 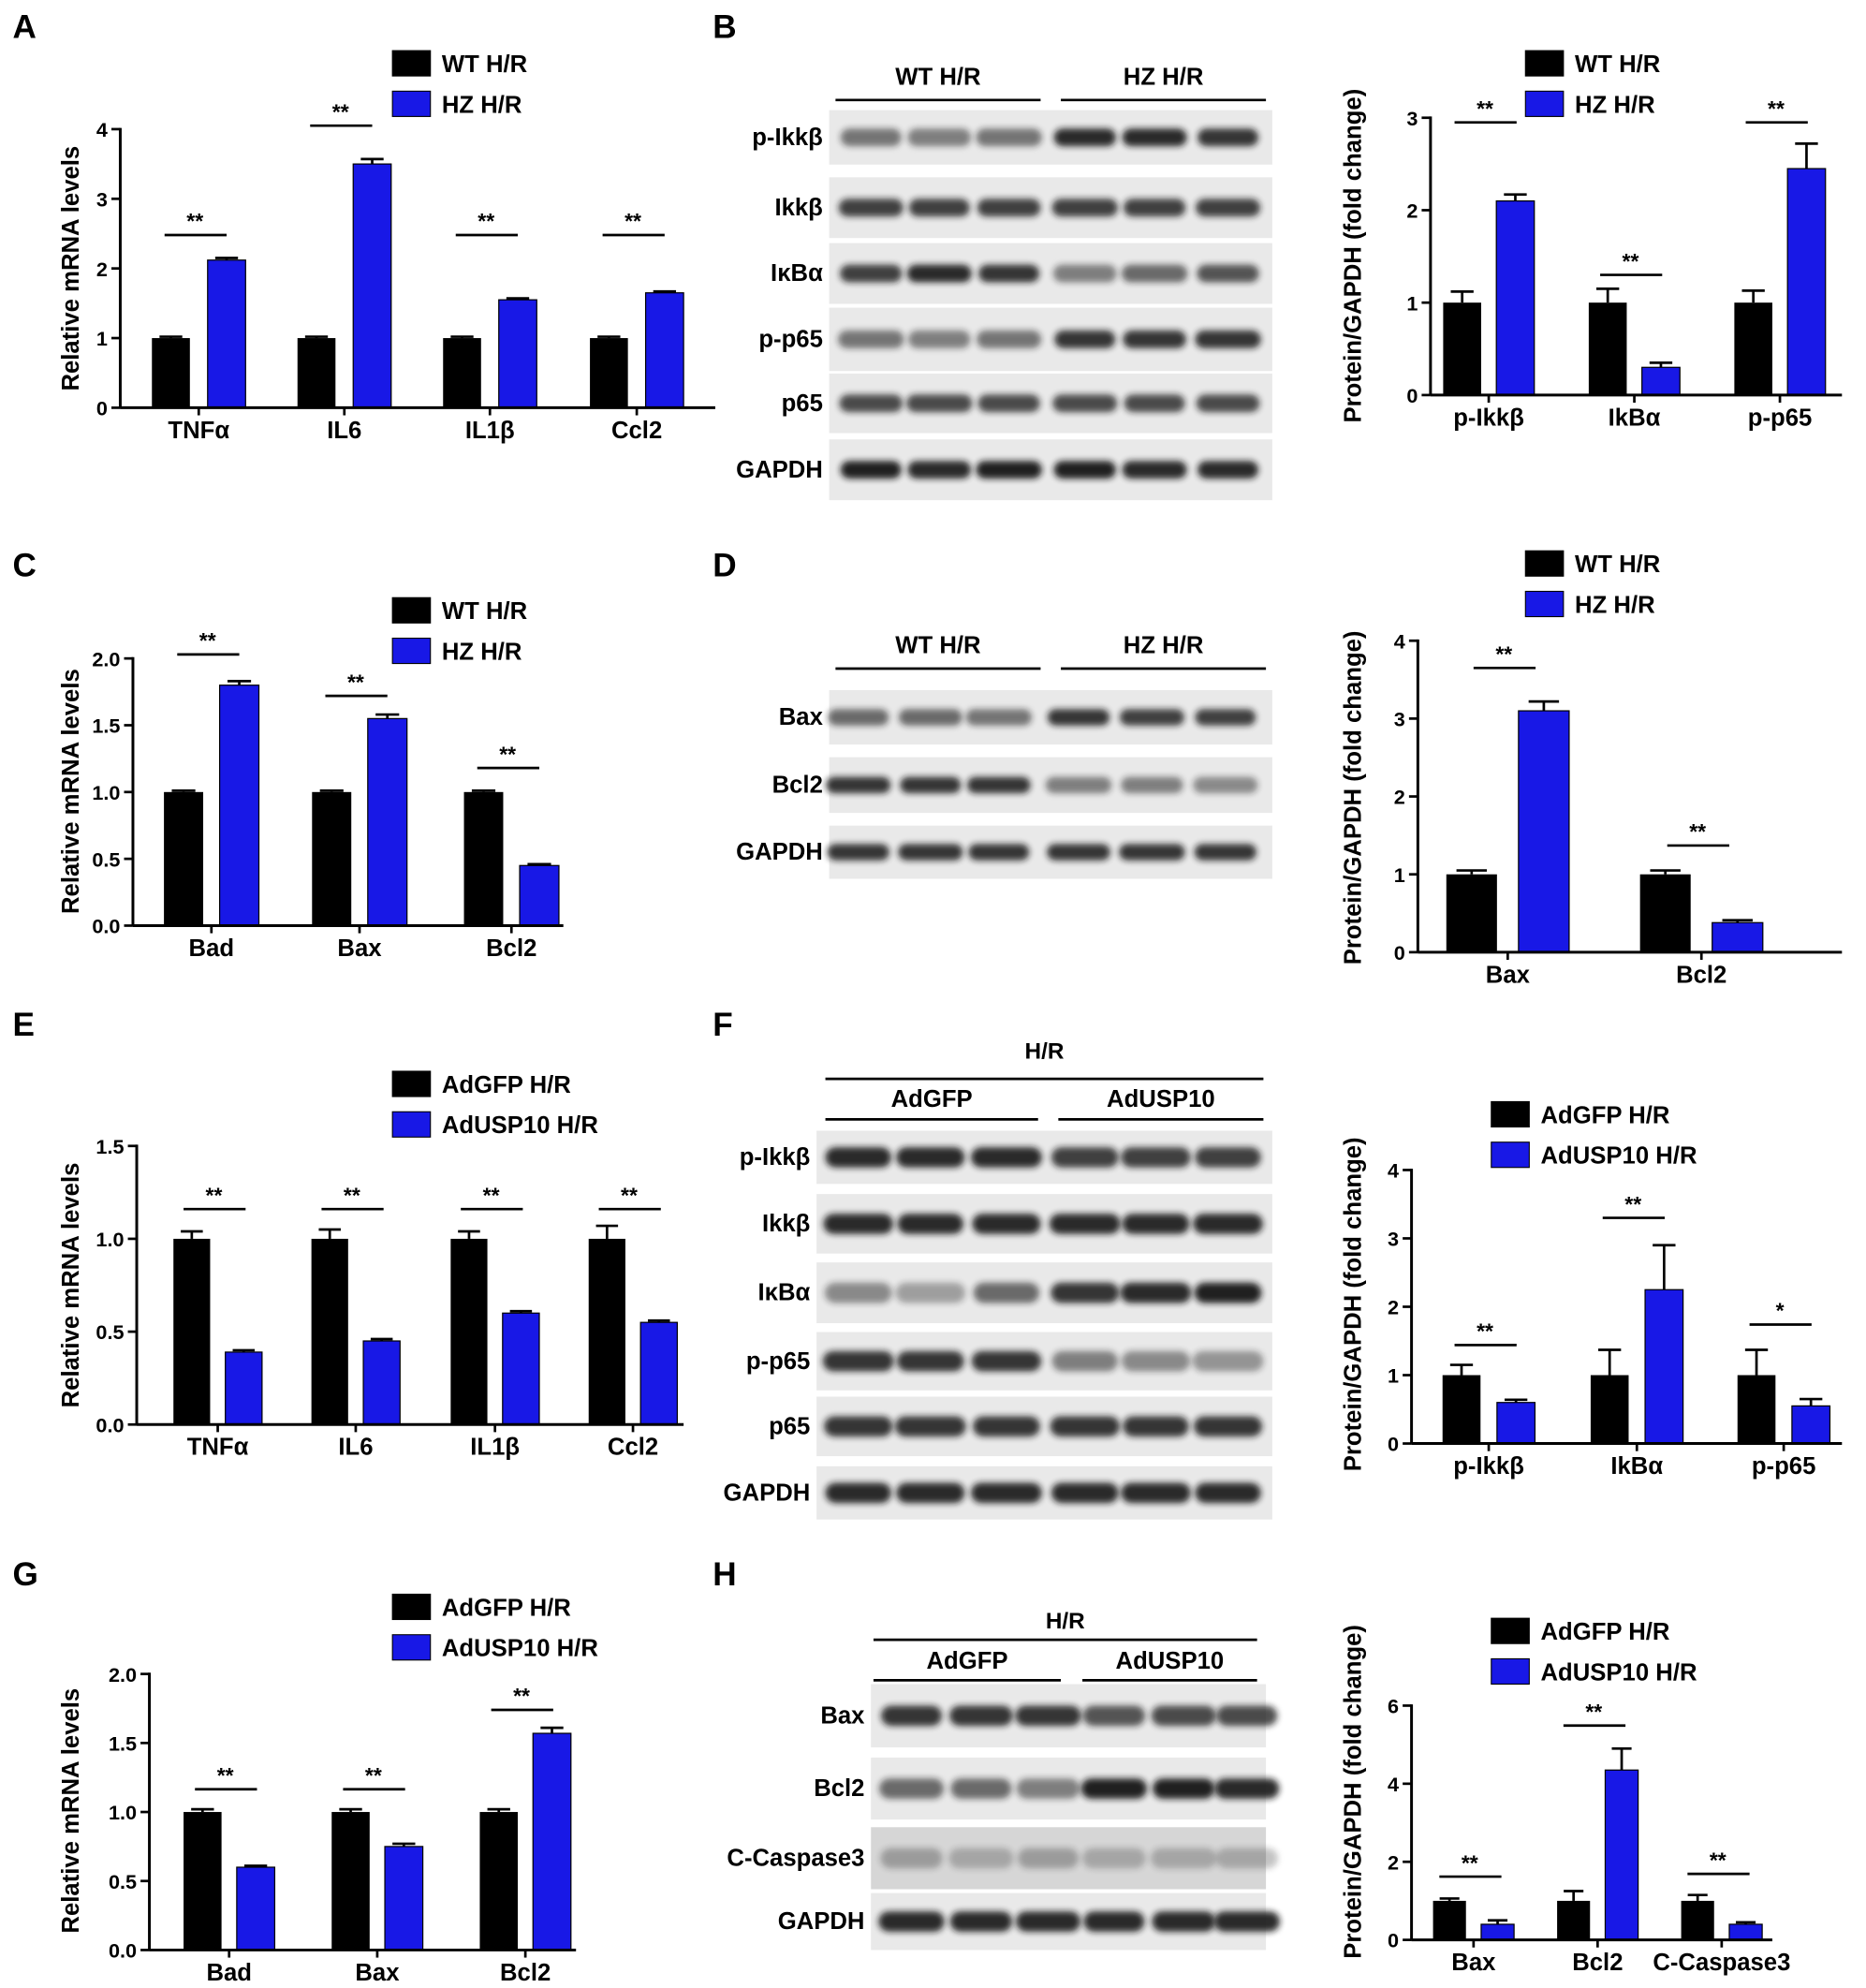 What do you see at coordinates (1780, 1311) in the screenshot?
I see `significance-label: *` at bounding box center [1780, 1311].